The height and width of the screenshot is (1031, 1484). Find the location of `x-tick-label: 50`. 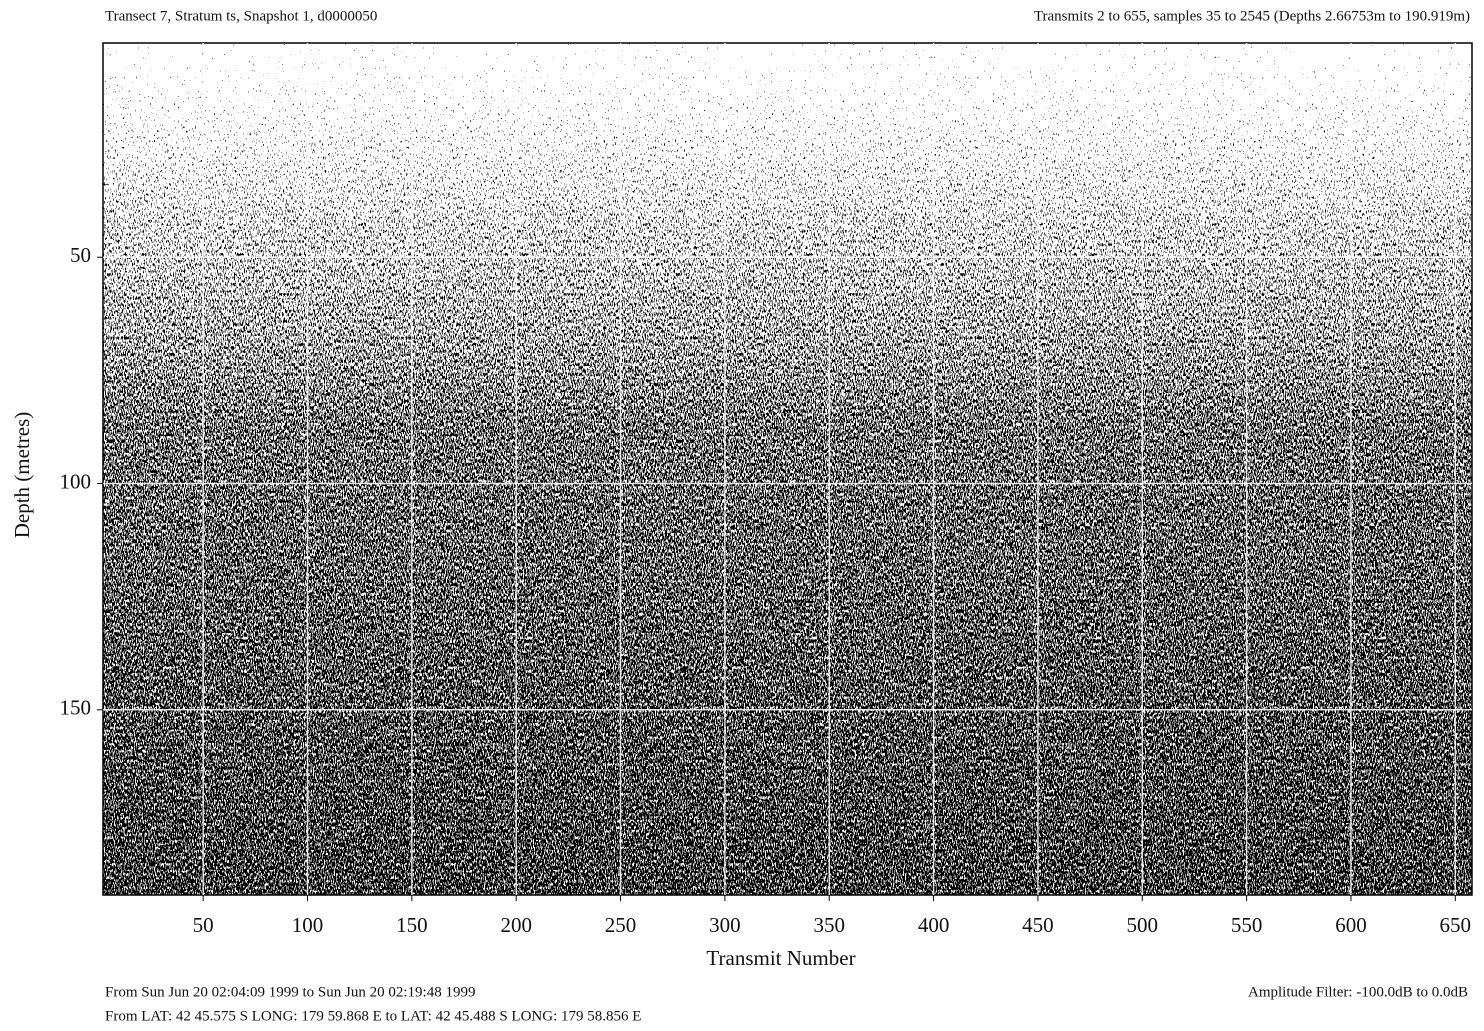

x-tick-label: 50 is located at coordinates (203, 925).